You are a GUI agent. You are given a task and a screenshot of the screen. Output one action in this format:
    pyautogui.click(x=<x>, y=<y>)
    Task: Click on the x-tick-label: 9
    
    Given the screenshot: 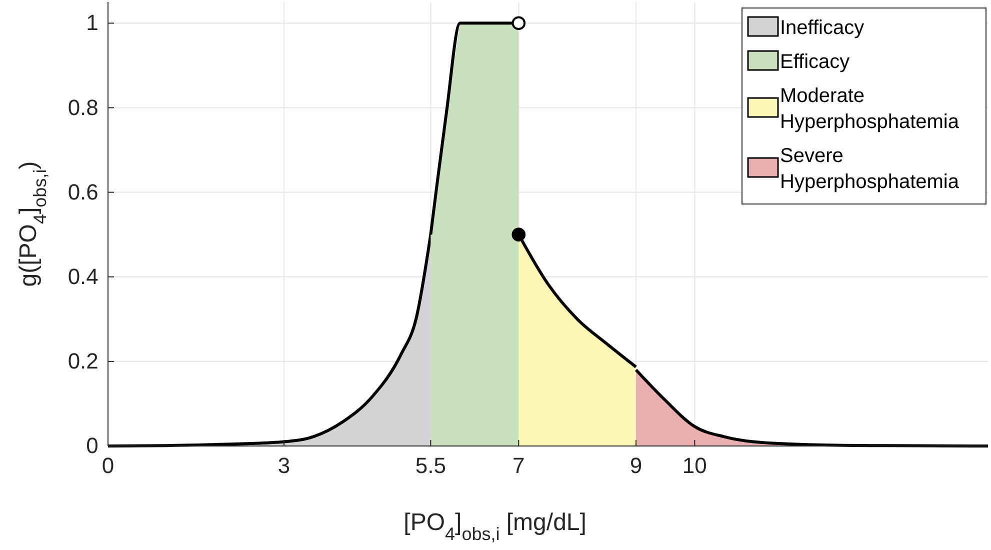 What is the action you would take?
    pyautogui.click(x=636, y=465)
    